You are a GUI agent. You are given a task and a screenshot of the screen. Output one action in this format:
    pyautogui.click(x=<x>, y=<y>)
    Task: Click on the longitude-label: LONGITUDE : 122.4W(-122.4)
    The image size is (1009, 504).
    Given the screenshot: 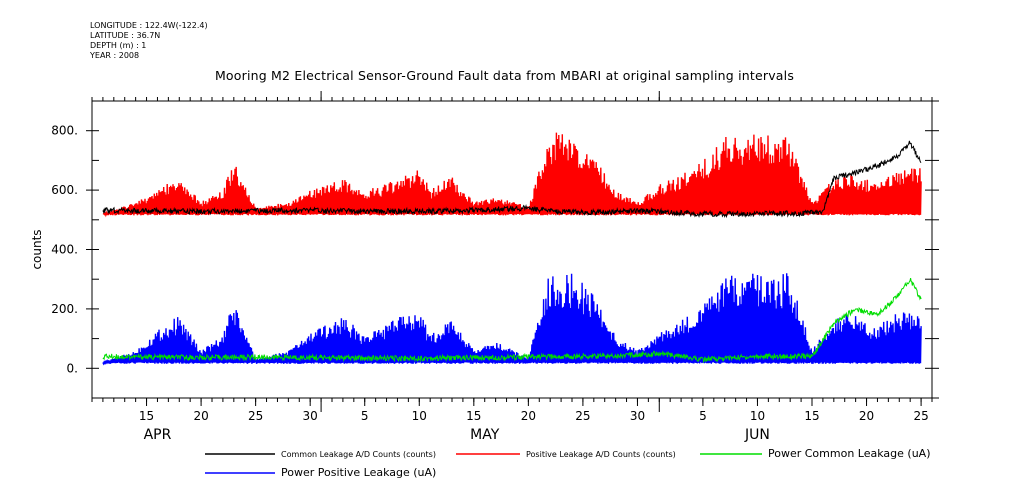 What is the action you would take?
    pyautogui.click(x=149, y=25)
    